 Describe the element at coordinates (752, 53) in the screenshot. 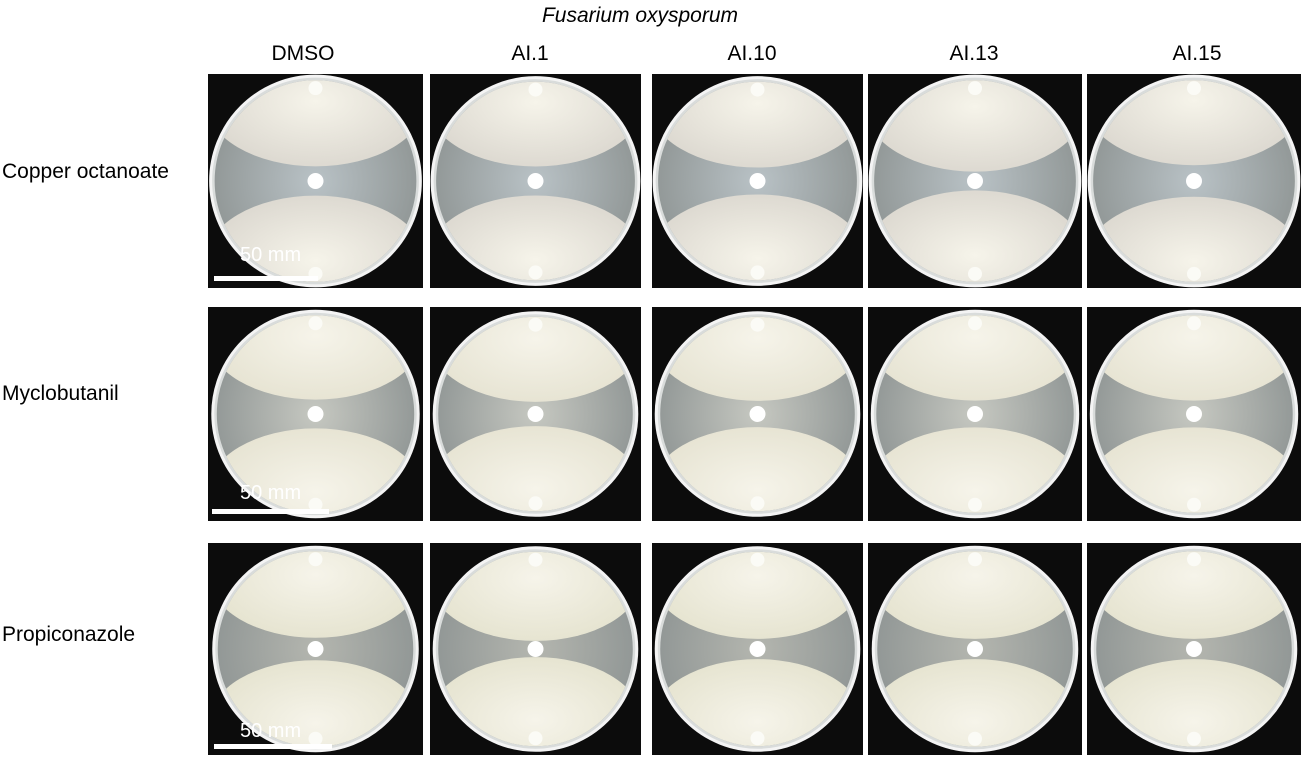

I see `column-label-ai10: AI.10` at that location.